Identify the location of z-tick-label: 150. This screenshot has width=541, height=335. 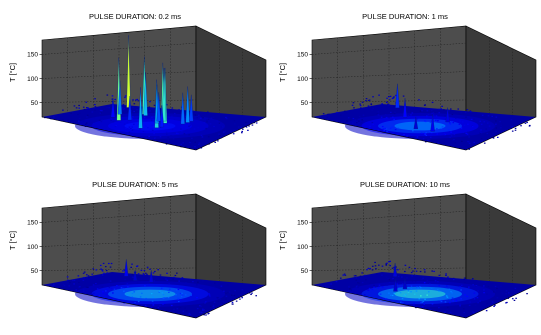
(32, 55).